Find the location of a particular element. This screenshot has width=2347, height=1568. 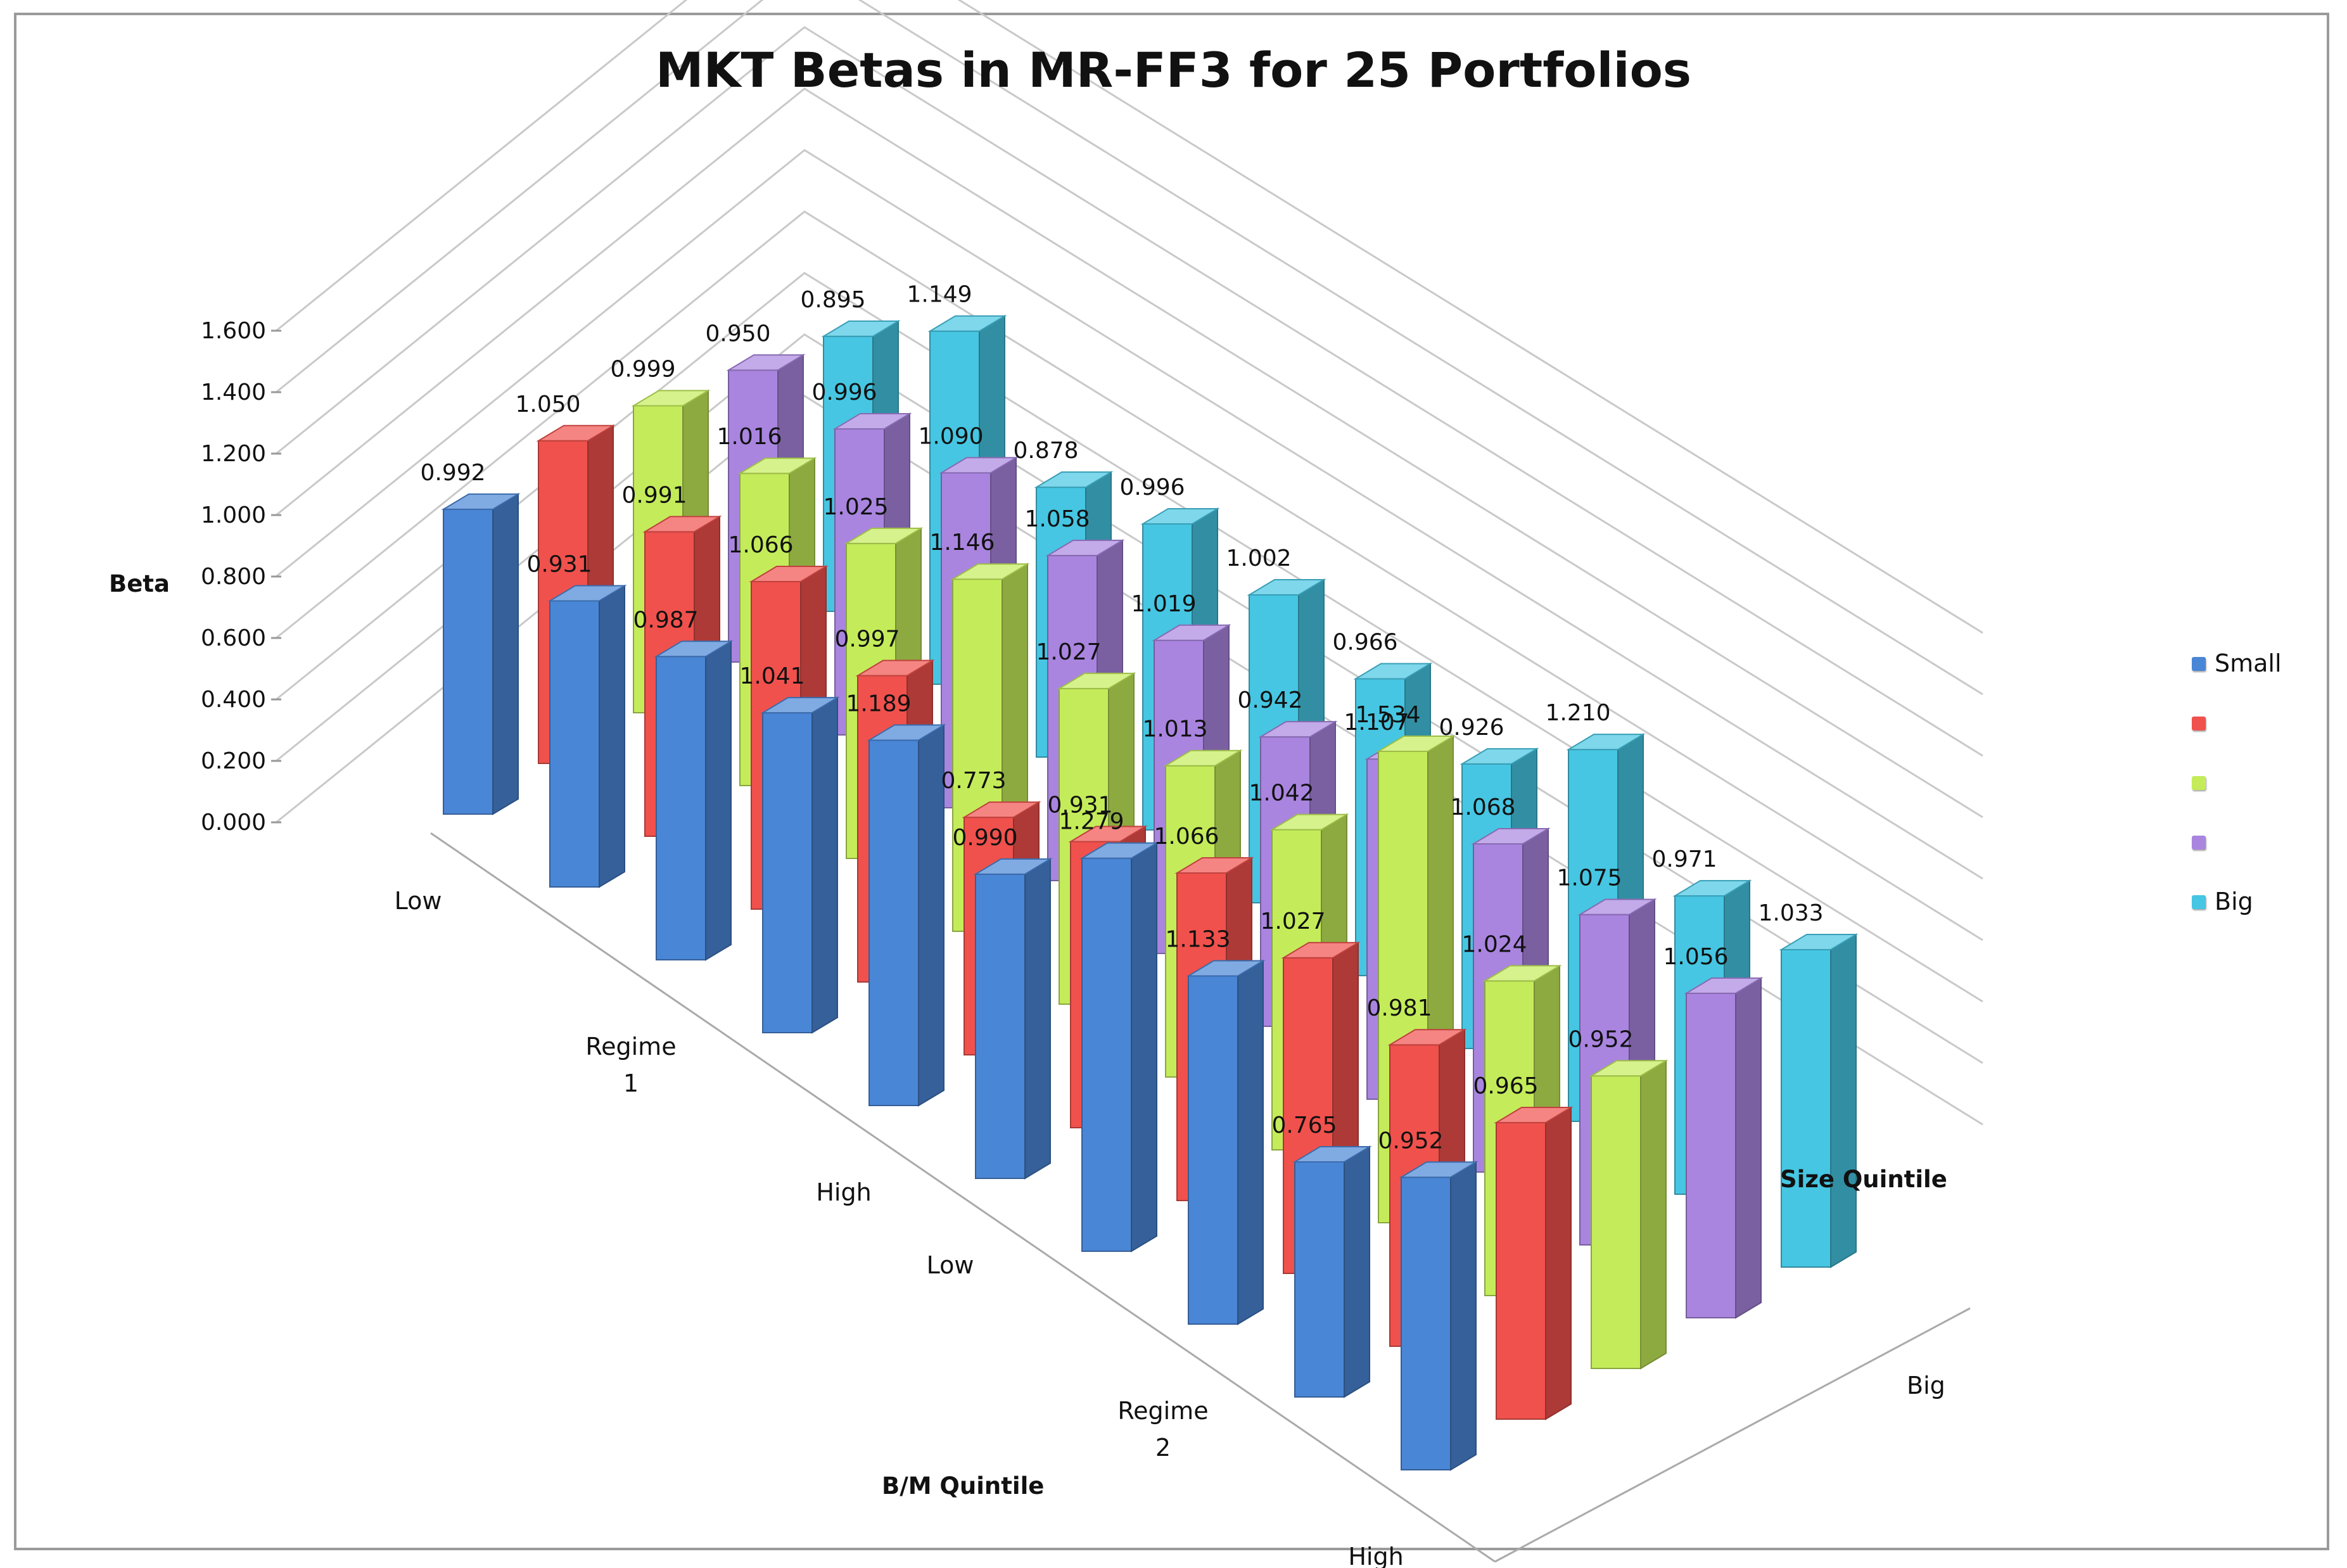

data-label: 0.773 is located at coordinates (973, 781).